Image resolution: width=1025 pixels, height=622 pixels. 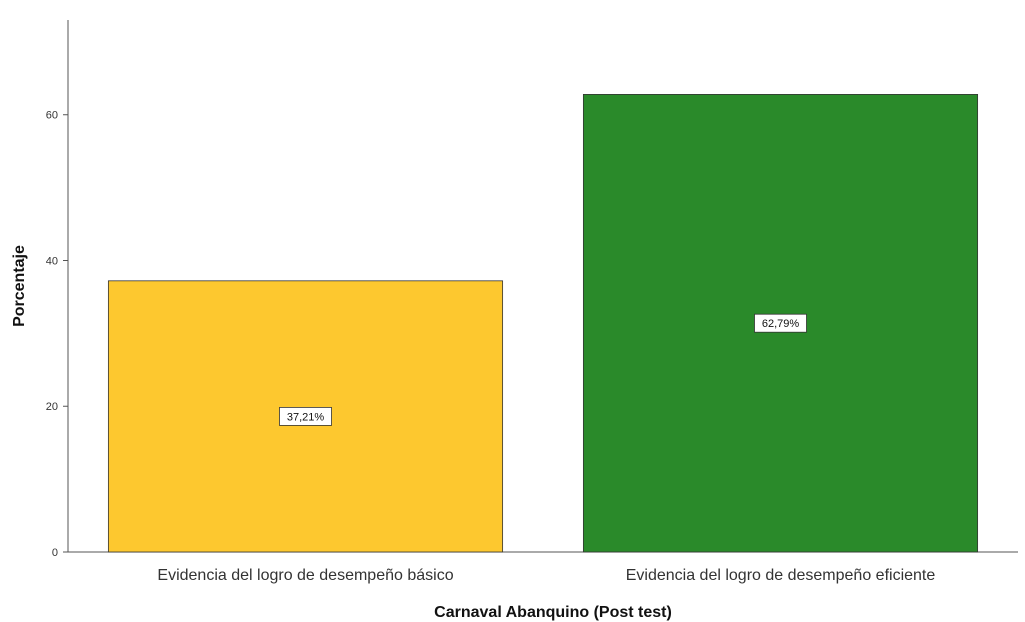 I want to click on y-axis-ticks: 0 20 40 60, so click(x=57, y=334).